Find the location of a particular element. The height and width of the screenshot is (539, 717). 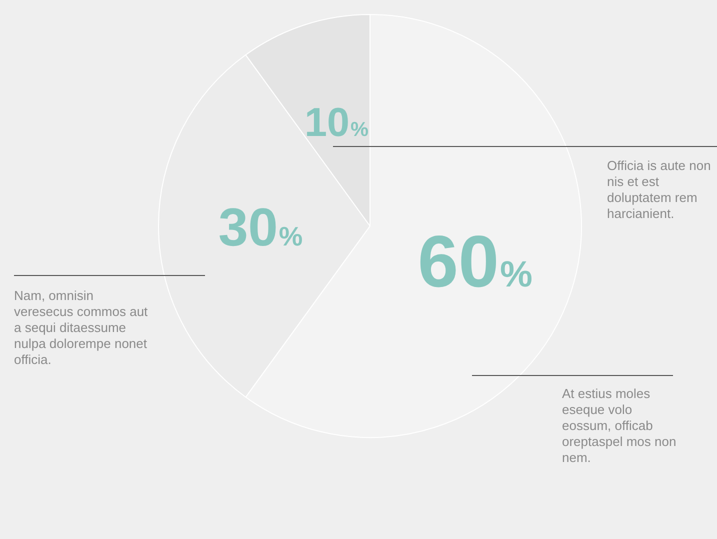

text: At estius moles eseque volo eossum, officab oreptaspel mos non nem. is located at coordinates (620, 426).